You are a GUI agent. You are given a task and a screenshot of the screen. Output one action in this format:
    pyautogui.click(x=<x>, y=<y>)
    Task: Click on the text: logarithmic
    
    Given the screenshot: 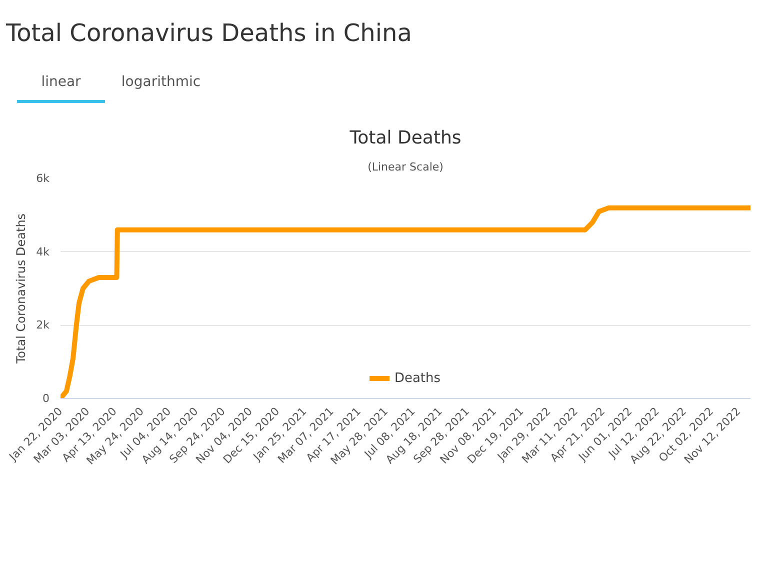 What is the action you would take?
    pyautogui.click(x=161, y=82)
    